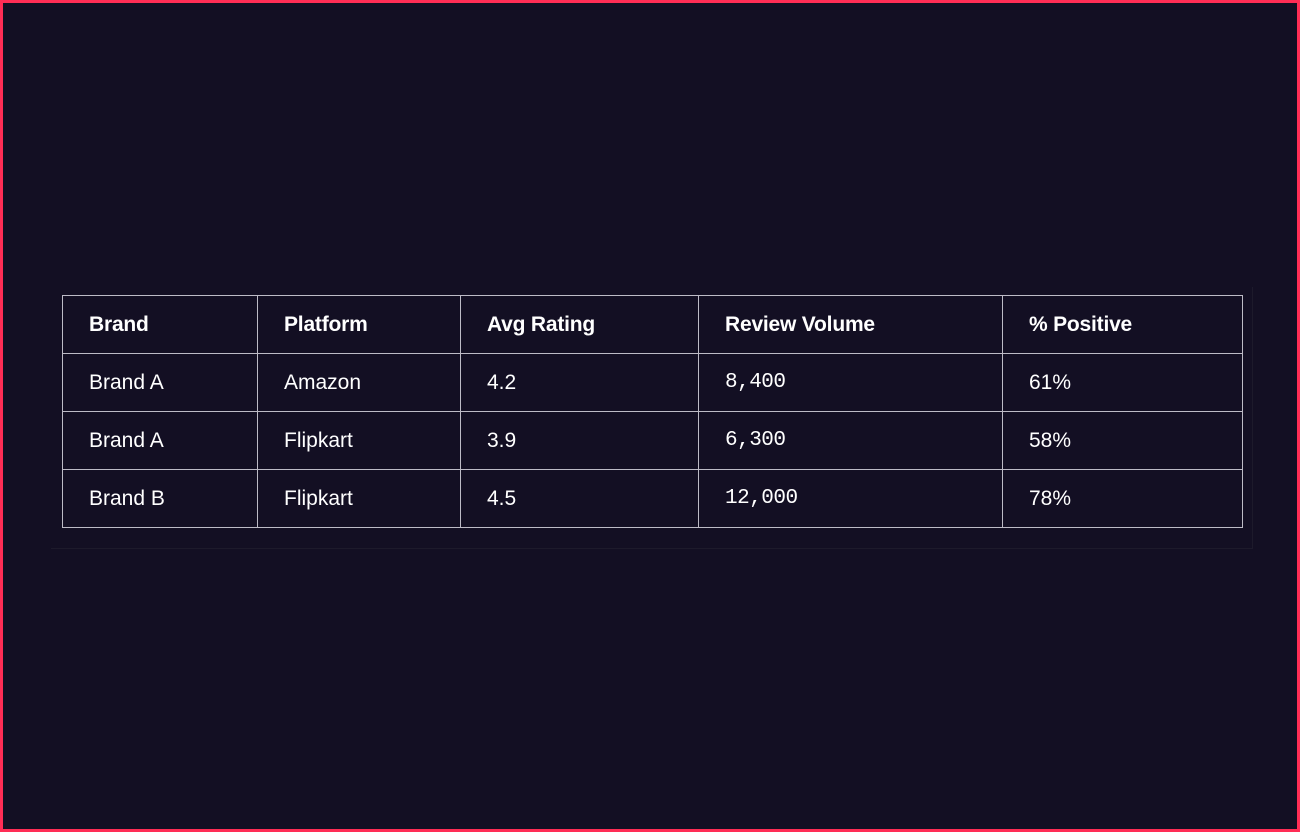  Describe the element at coordinates (359, 382) in the screenshot. I see `cell-platform: Amazon` at that location.